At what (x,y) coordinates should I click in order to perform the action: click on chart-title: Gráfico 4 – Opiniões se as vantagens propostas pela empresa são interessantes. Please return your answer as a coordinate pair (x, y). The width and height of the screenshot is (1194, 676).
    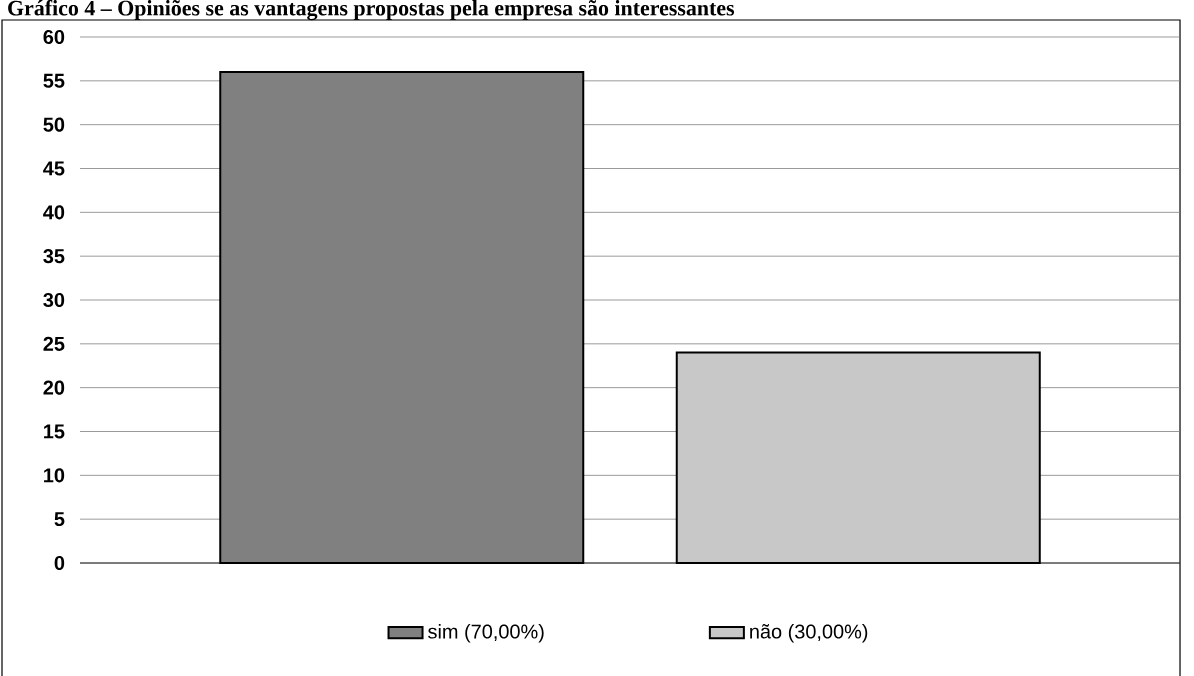
    Looking at the image, I should click on (371, 10).